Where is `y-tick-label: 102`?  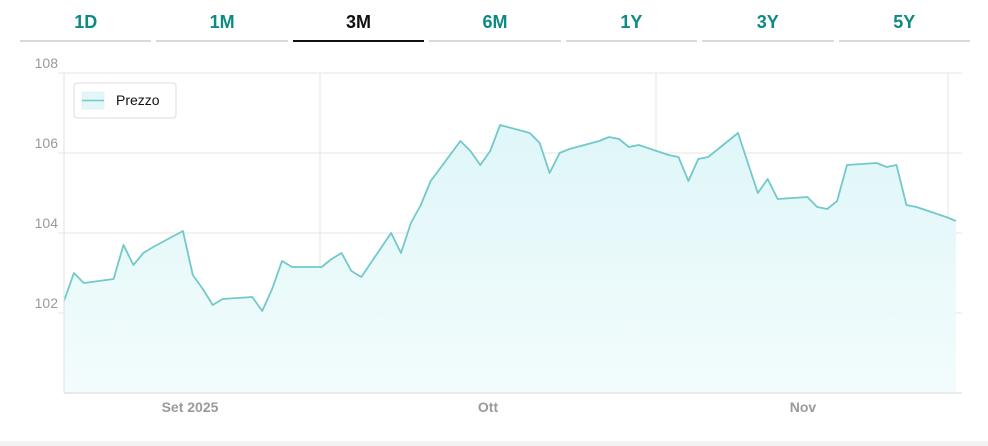
y-tick-label: 102 is located at coordinates (47, 303).